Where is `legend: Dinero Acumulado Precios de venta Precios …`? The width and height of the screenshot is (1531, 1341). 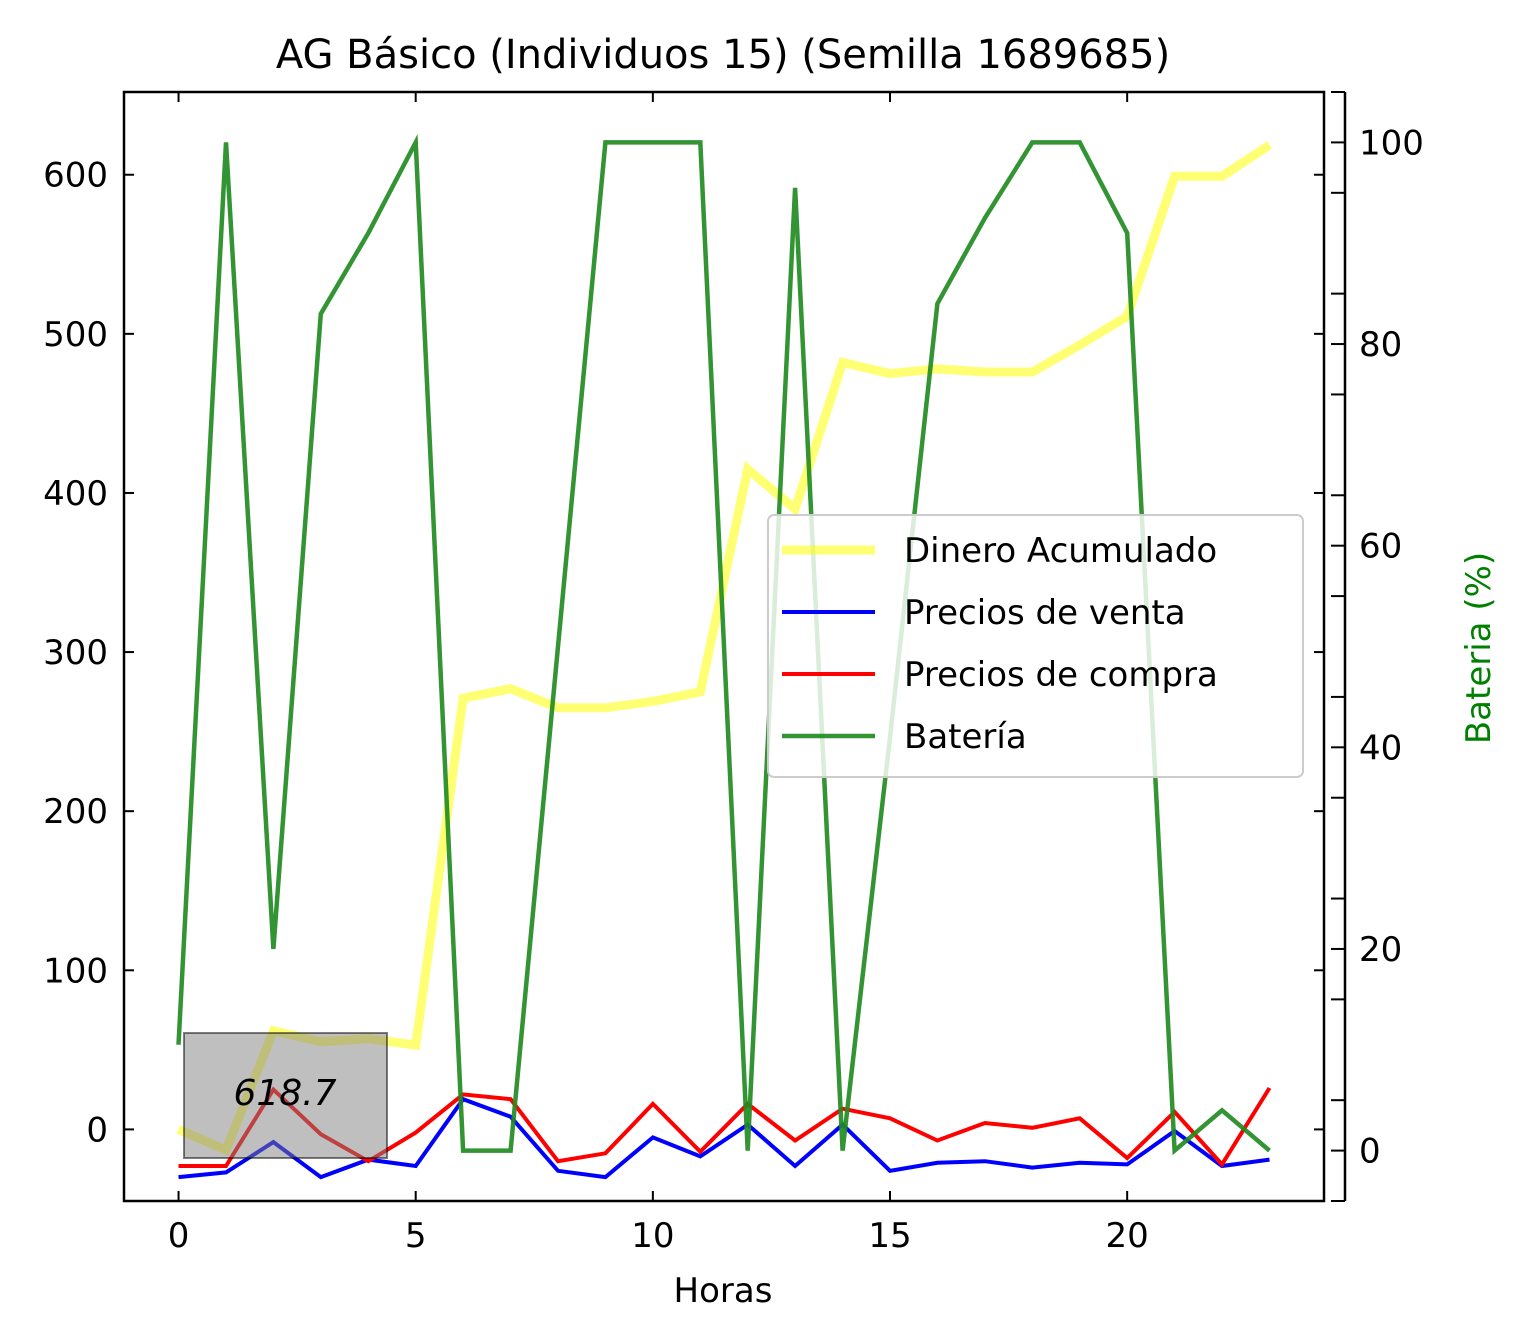 legend: Dinero Acumulado Precios de venta Precios … is located at coordinates (1035, 646).